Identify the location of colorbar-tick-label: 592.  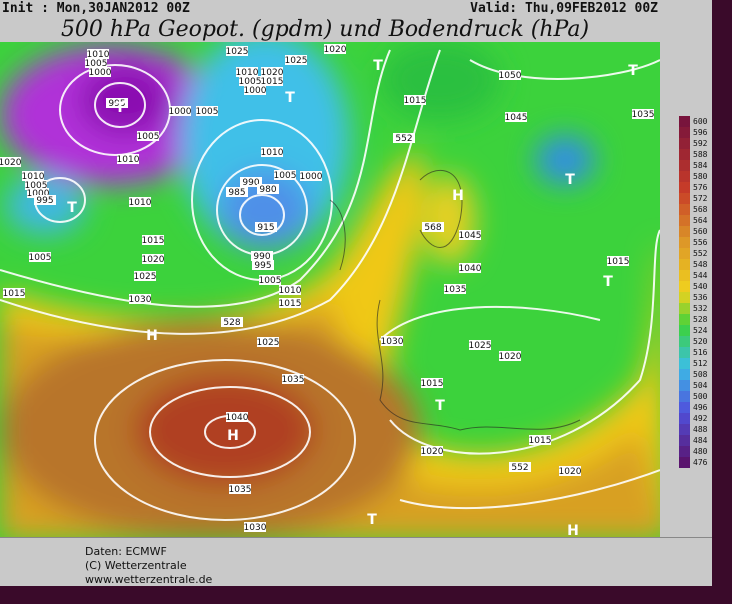
(700, 143).